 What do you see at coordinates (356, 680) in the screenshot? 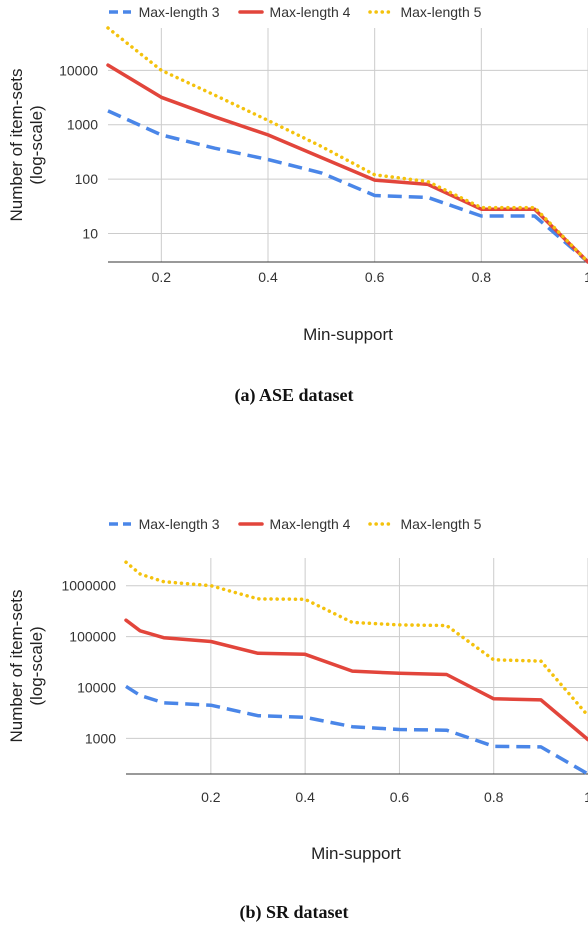
I see `series-line-max4` at bounding box center [356, 680].